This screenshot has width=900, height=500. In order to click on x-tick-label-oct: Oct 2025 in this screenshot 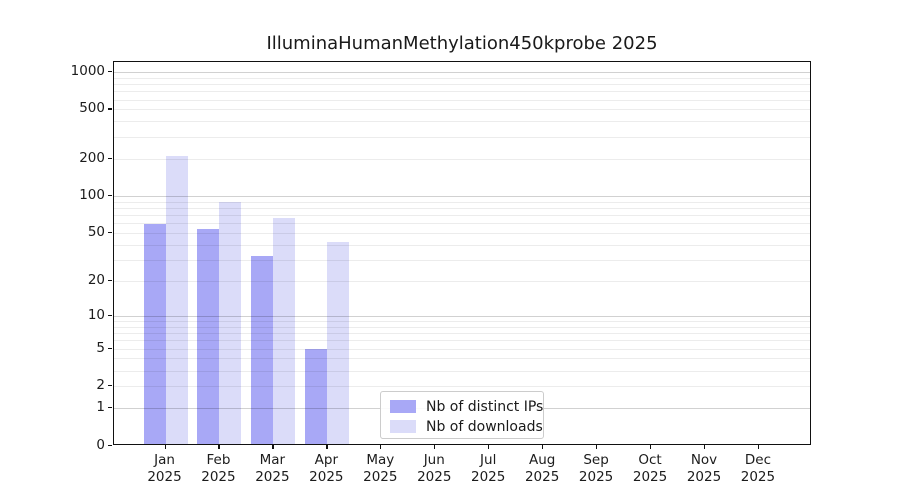, I will do `click(650, 469)`.